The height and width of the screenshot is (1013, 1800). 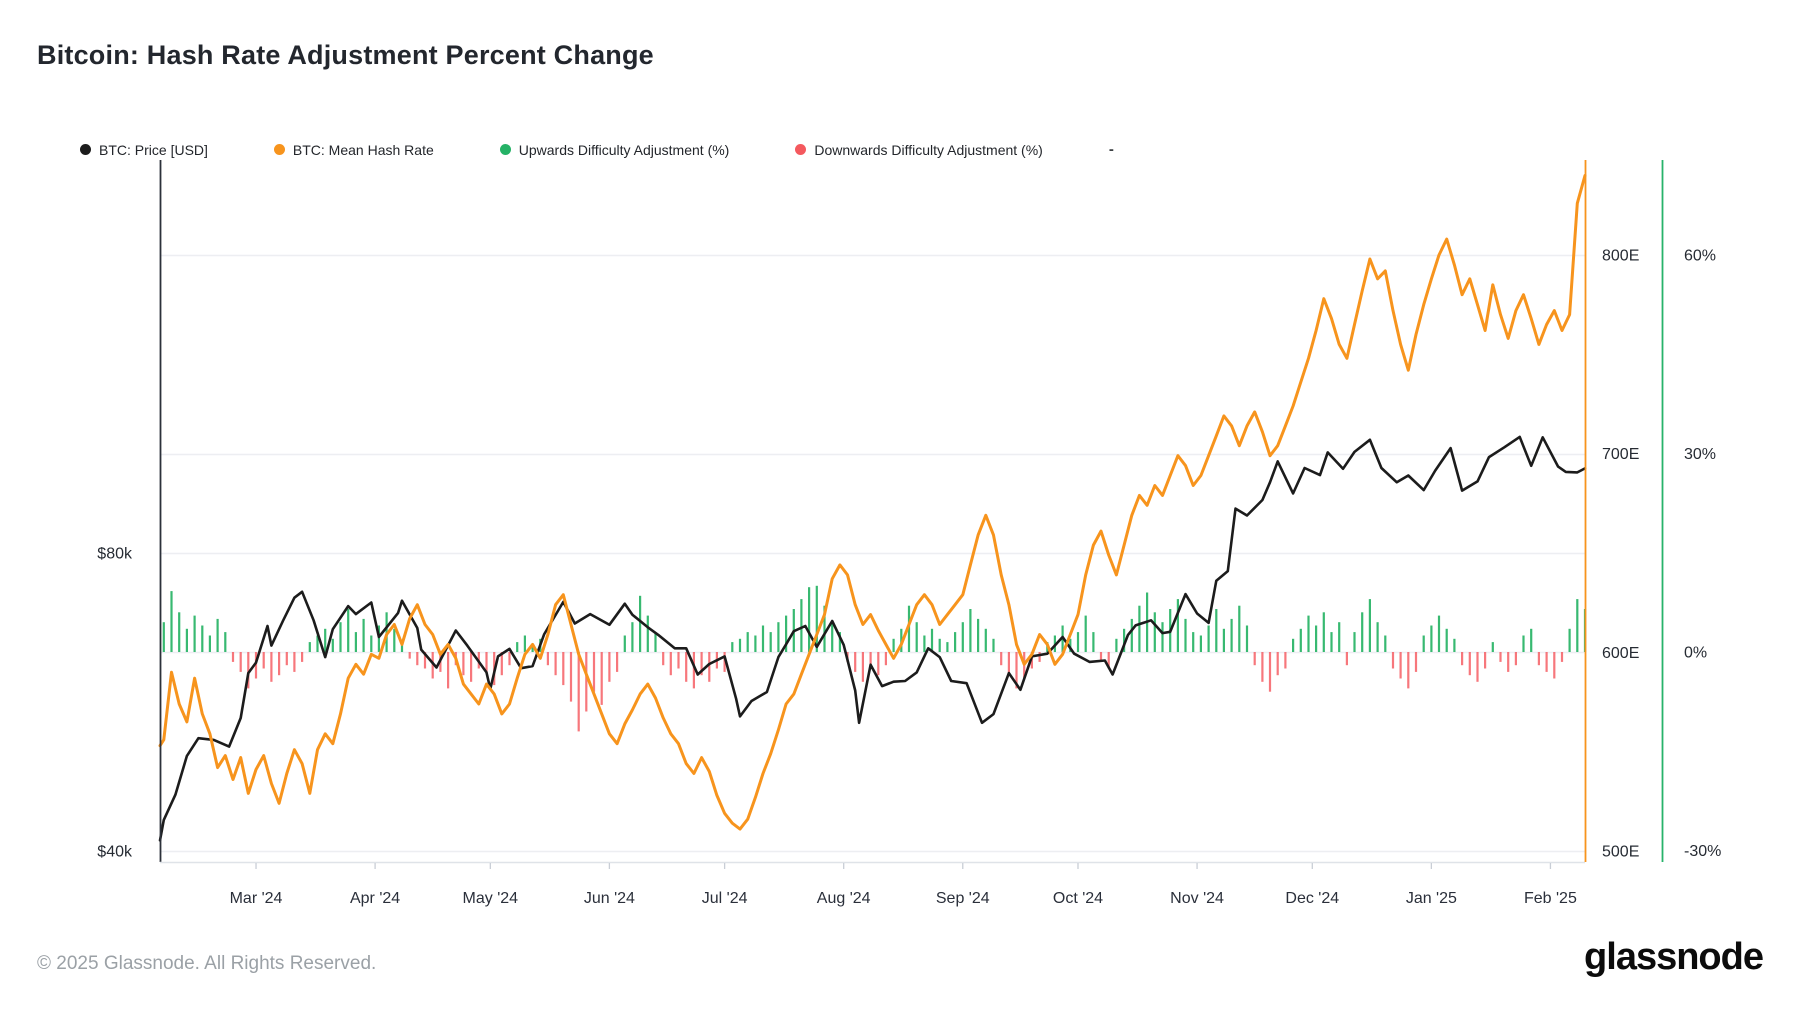 I want to click on x-tick-label: Jun '24, so click(x=609, y=898).